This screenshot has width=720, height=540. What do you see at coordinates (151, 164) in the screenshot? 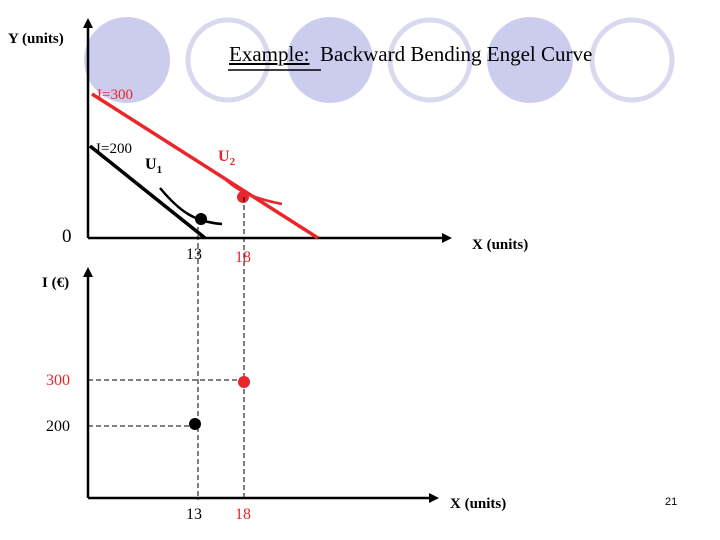
I see `curve-label-u1-letter: U` at bounding box center [151, 164].